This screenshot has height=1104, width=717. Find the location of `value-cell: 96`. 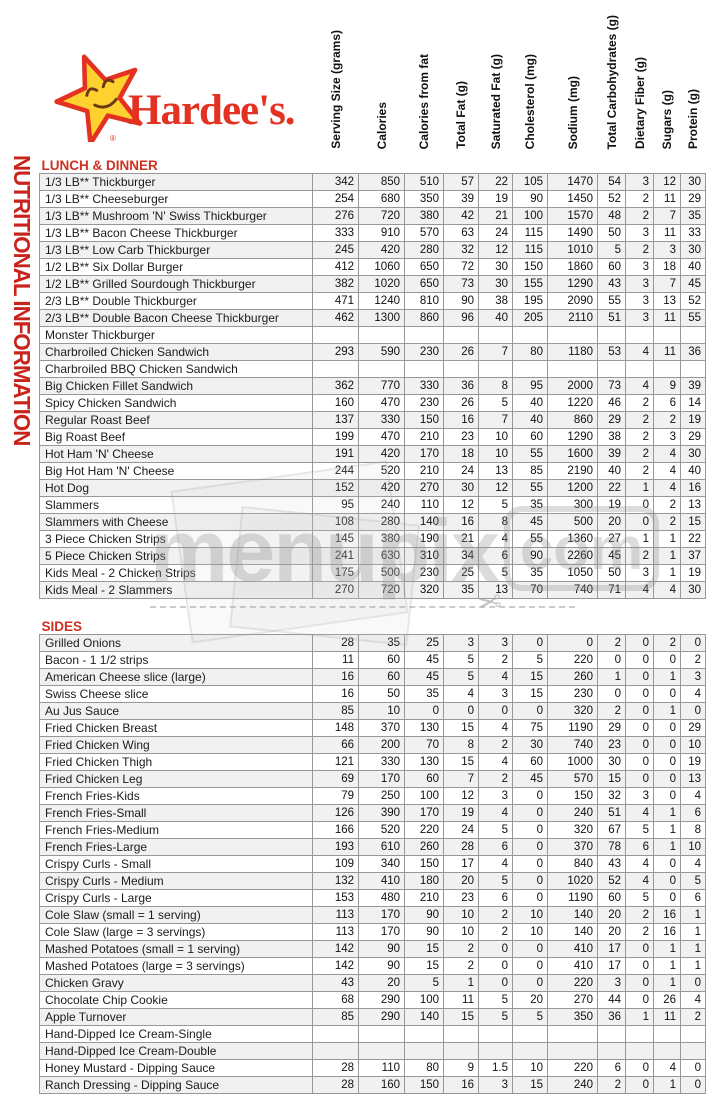

value-cell: 96 is located at coordinates (461, 318).